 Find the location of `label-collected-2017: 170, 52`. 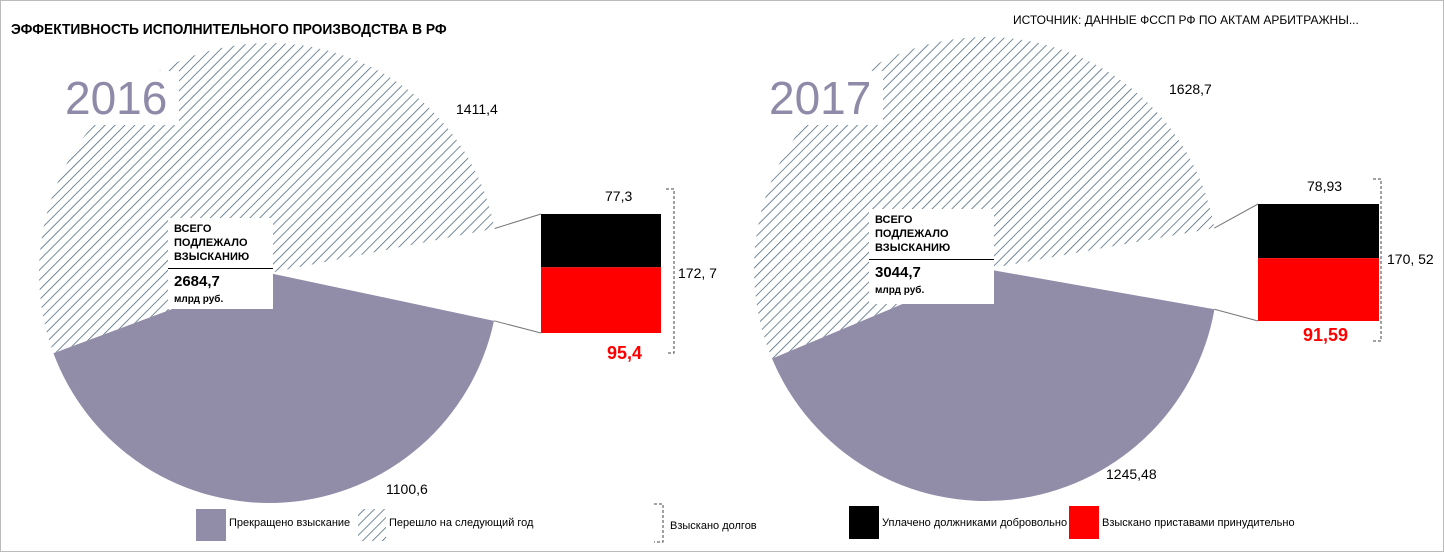

label-collected-2017: 170, 52 is located at coordinates (1410, 259).